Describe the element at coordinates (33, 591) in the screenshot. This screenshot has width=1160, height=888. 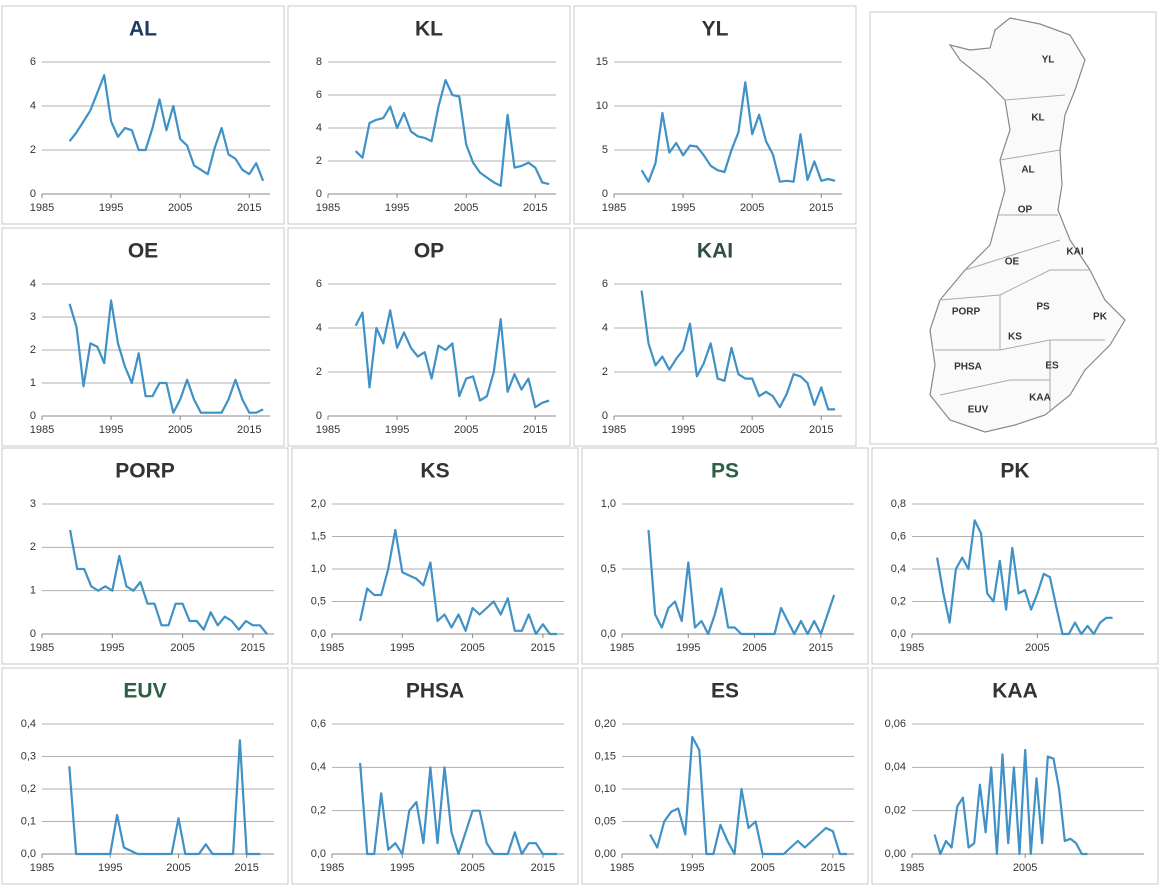
I see `y-tick-label: 1` at that location.